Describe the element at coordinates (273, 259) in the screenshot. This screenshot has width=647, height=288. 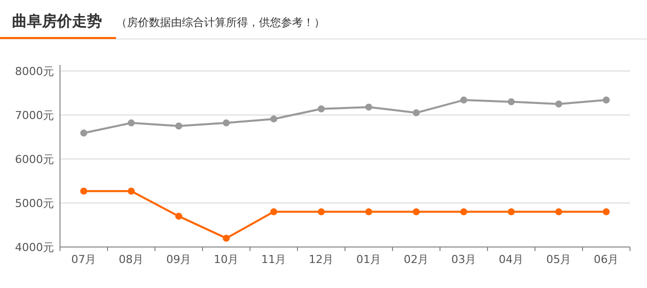
I see `x-tick-label: 11月` at that location.